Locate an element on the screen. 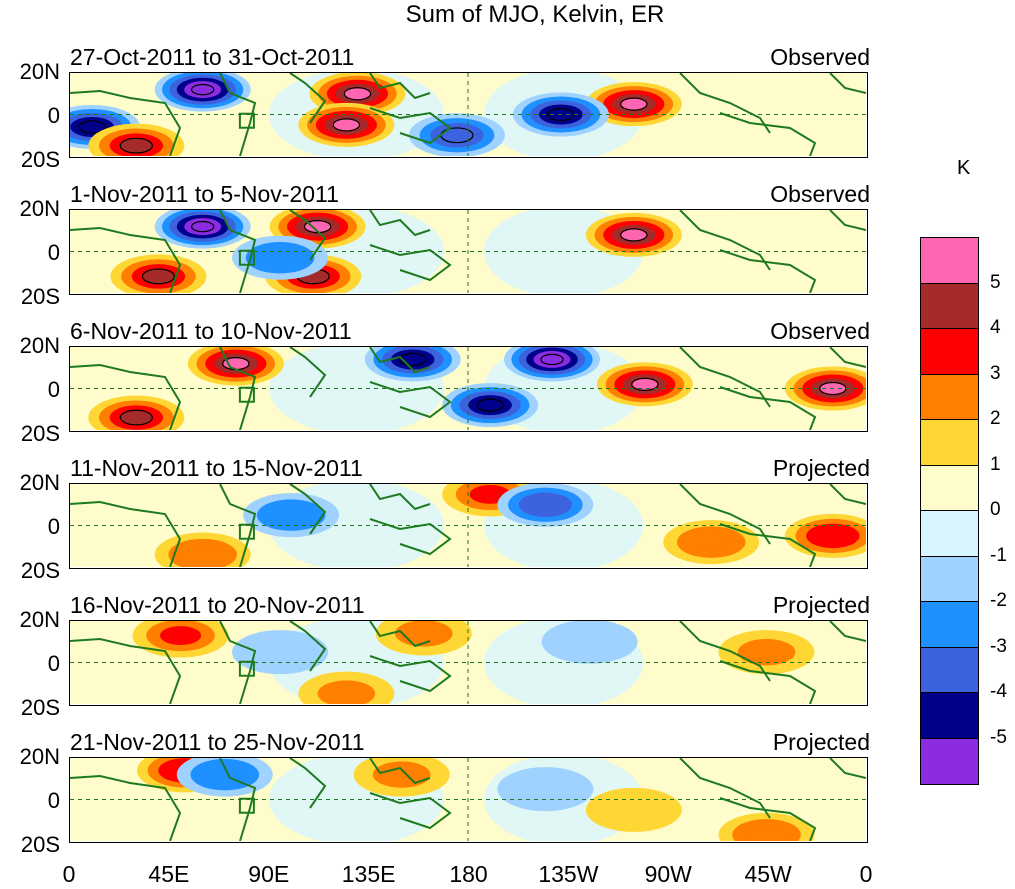  lon-tick-label: 0 is located at coordinates (866, 874).